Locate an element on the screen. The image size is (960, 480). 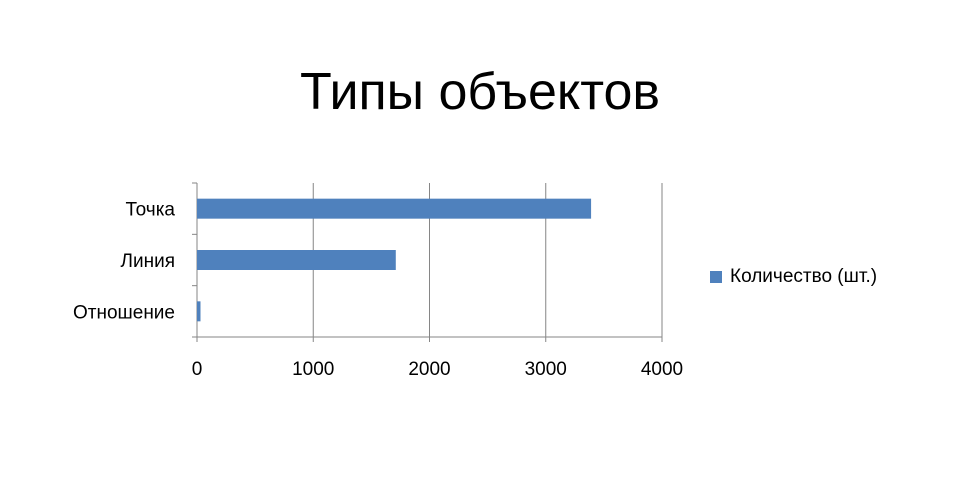
legend-label: Количество (шт.) is located at coordinates (804, 276).